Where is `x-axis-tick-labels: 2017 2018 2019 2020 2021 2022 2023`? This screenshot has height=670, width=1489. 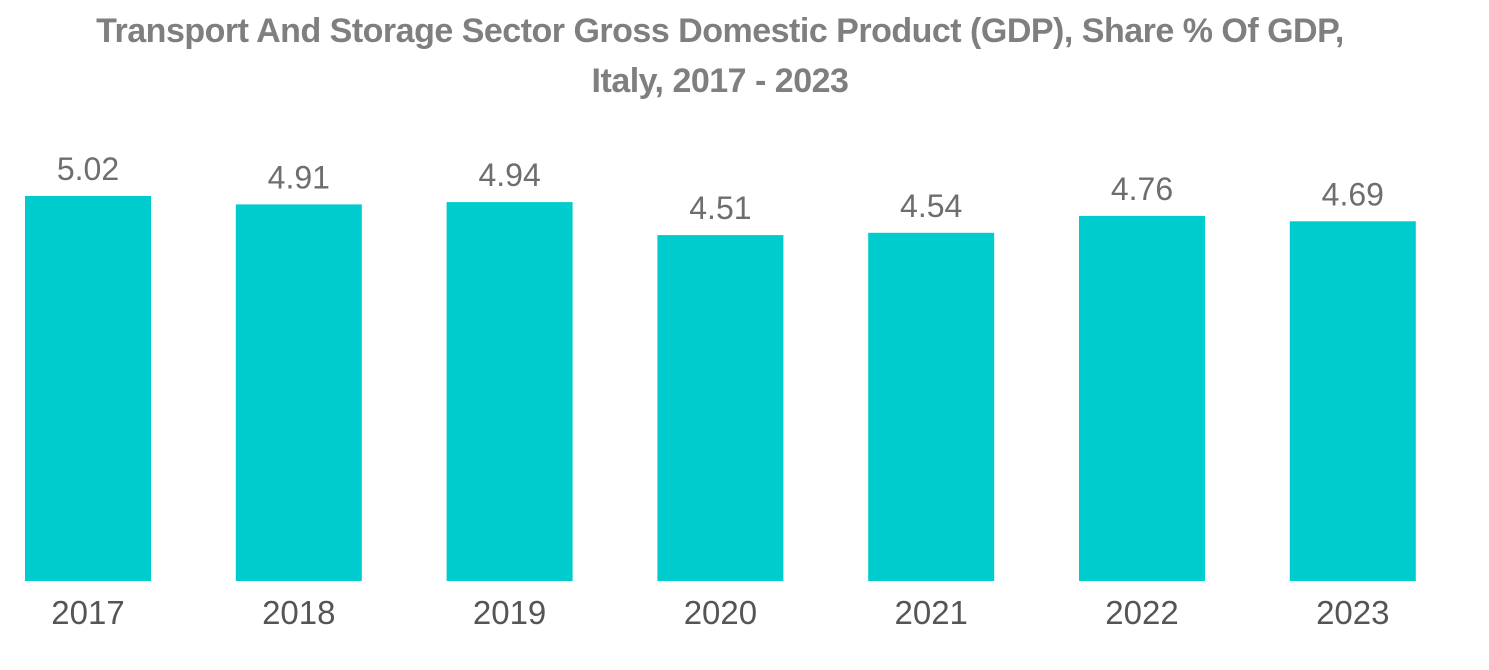 x-axis-tick-labels: 2017 2018 2019 2020 2021 2022 2023 is located at coordinates (720, 612).